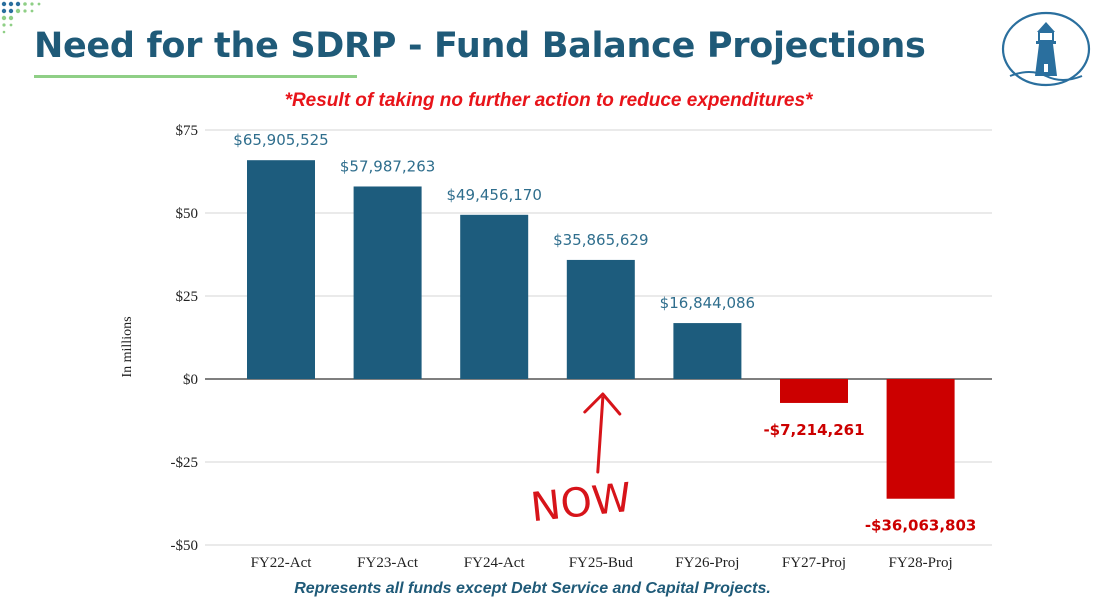 The height and width of the screenshot is (598, 1097). What do you see at coordinates (814, 563) in the screenshot?
I see `x-tick-label: FY27-Proj` at bounding box center [814, 563].